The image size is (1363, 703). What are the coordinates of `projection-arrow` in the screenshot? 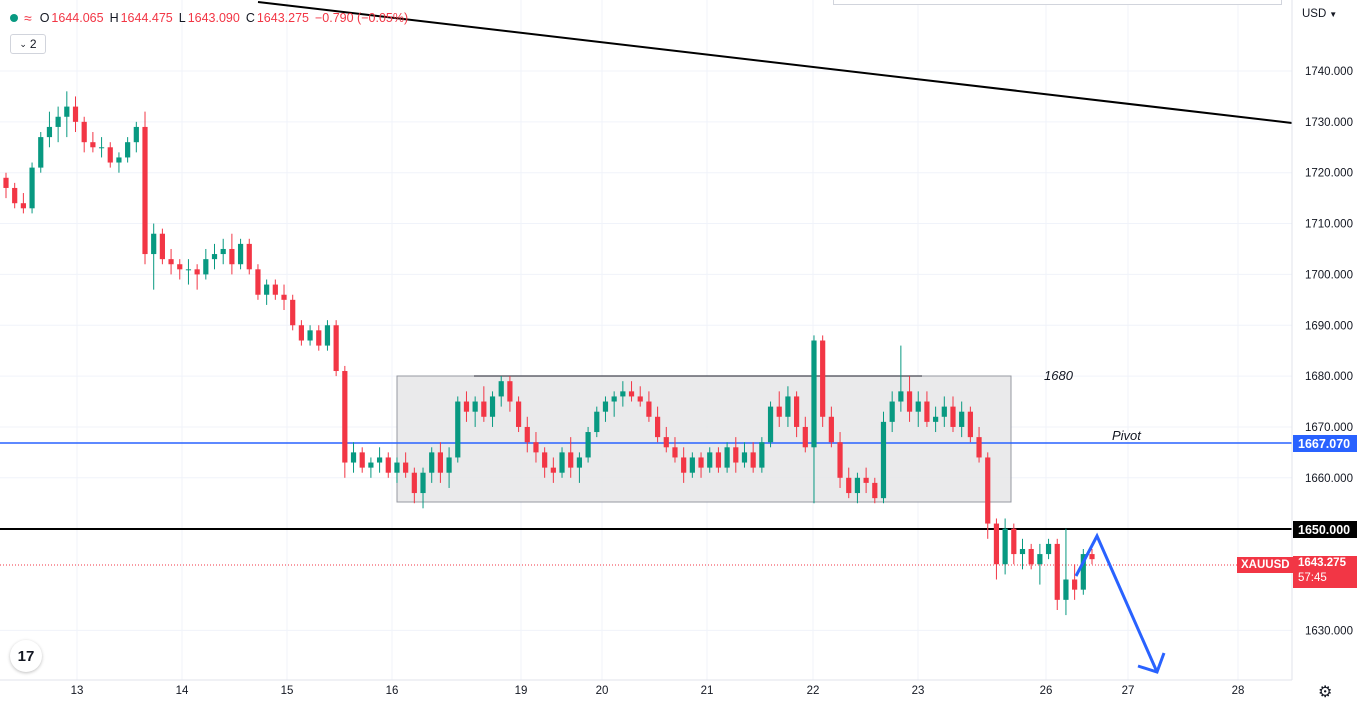 It's located at (1116, 602).